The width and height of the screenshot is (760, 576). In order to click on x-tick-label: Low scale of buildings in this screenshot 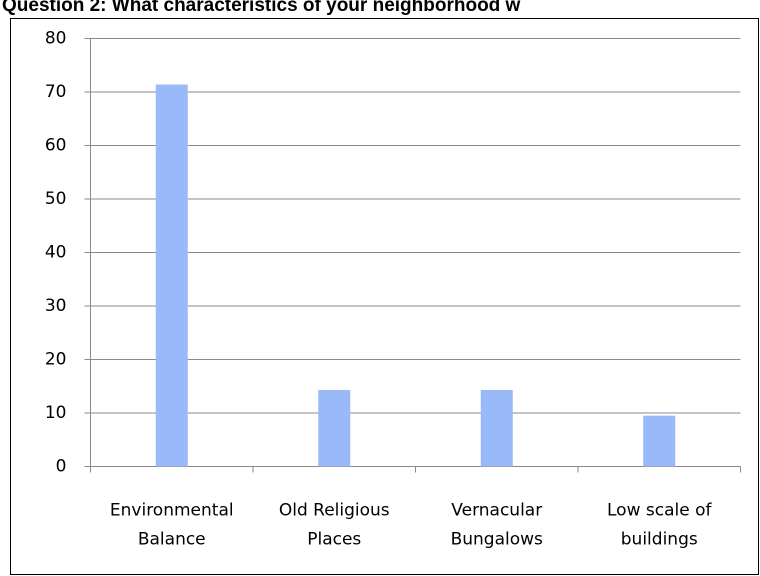, I will do `click(659, 525)`.